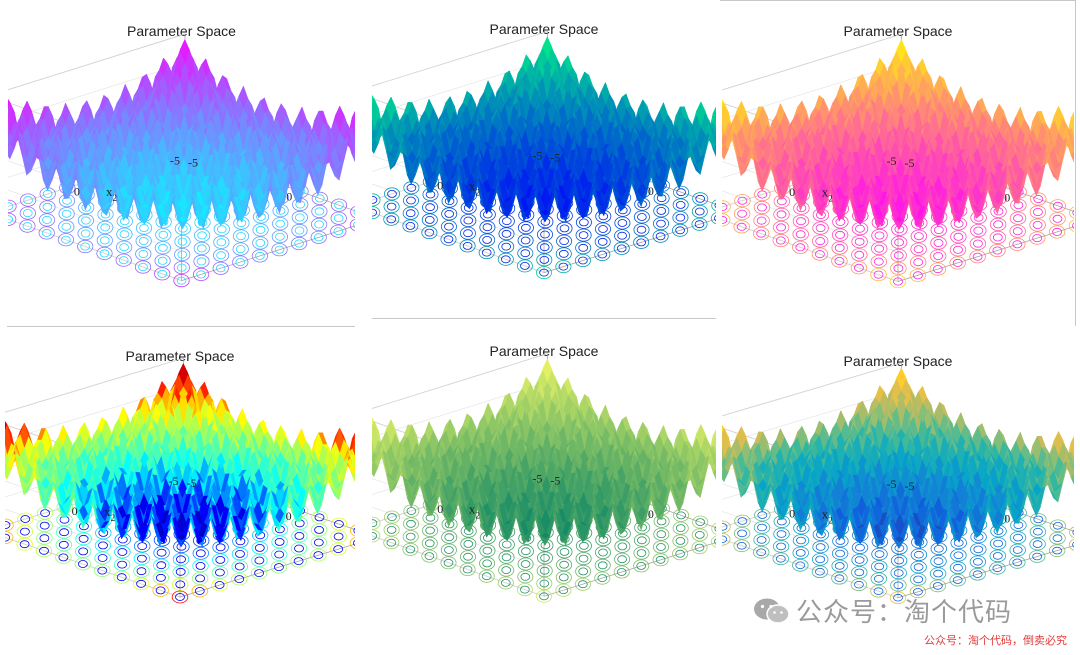  What do you see at coordinates (181, 31) in the screenshot?
I see `chart-title: Parameter Space` at bounding box center [181, 31].